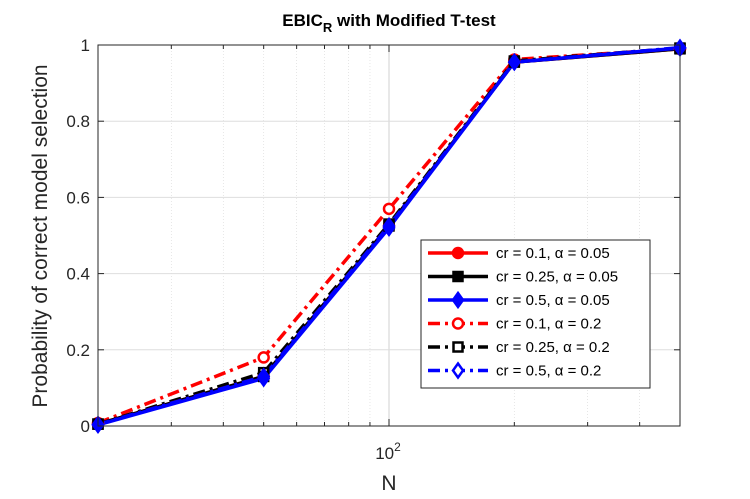 The image size is (750, 499). What do you see at coordinates (78, 274) in the screenshot?
I see `y-tick-label: 0.4` at bounding box center [78, 274].